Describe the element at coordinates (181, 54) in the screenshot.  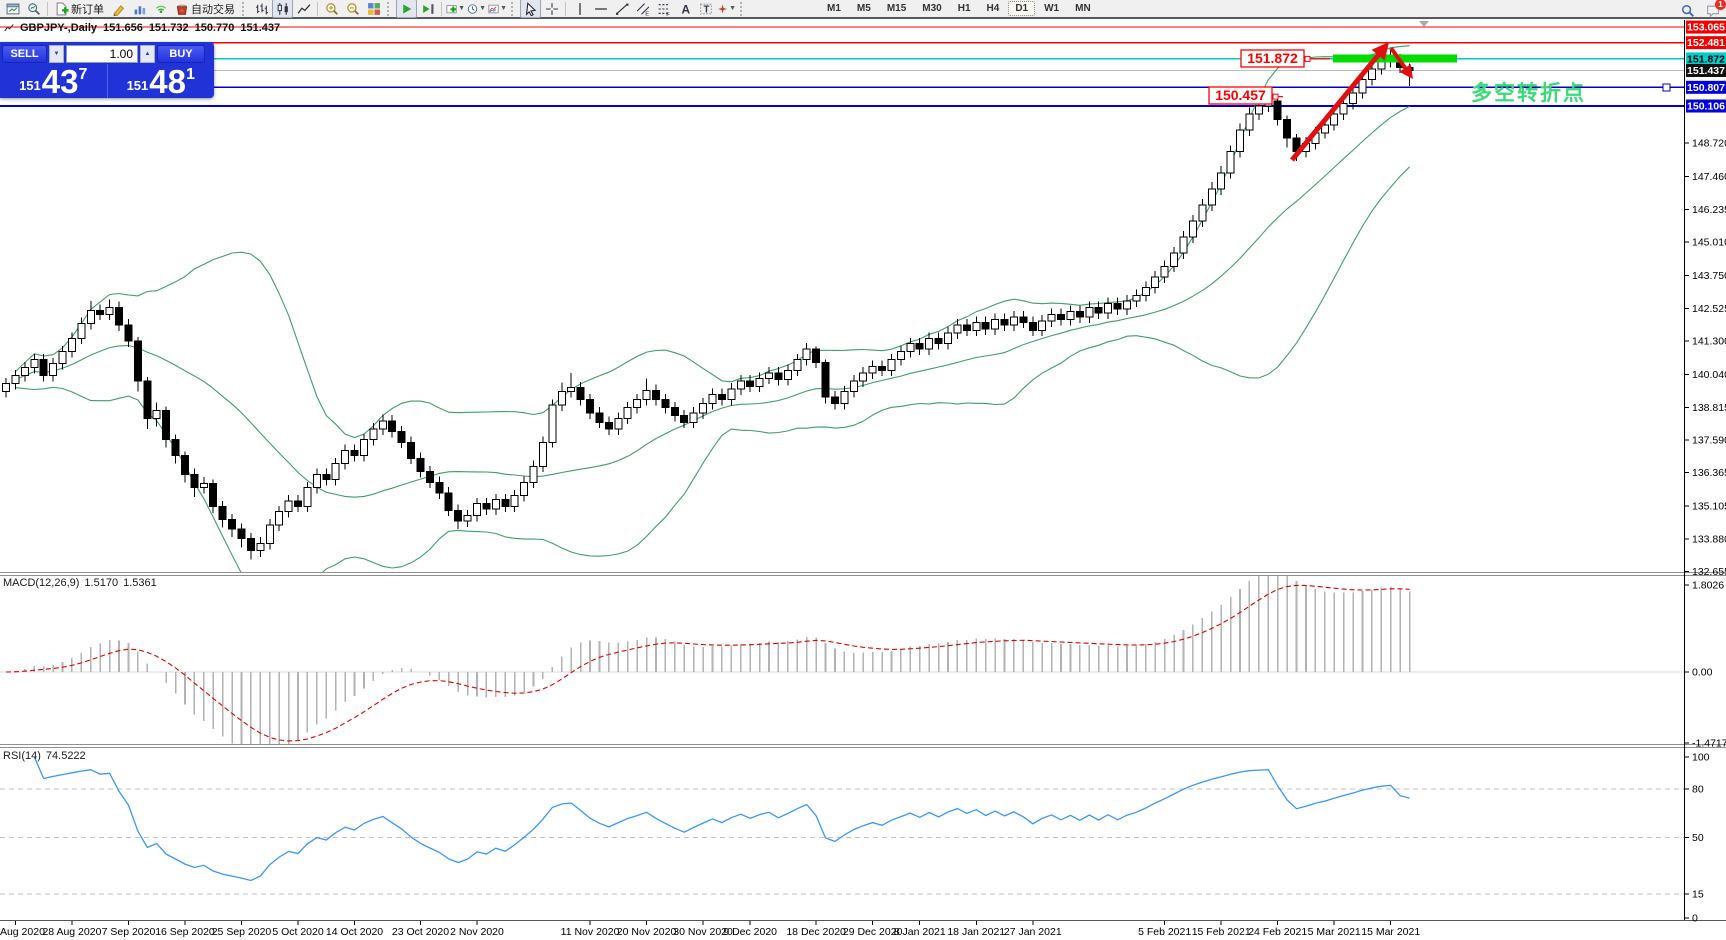
I see `buy-button: BUY` at that location.